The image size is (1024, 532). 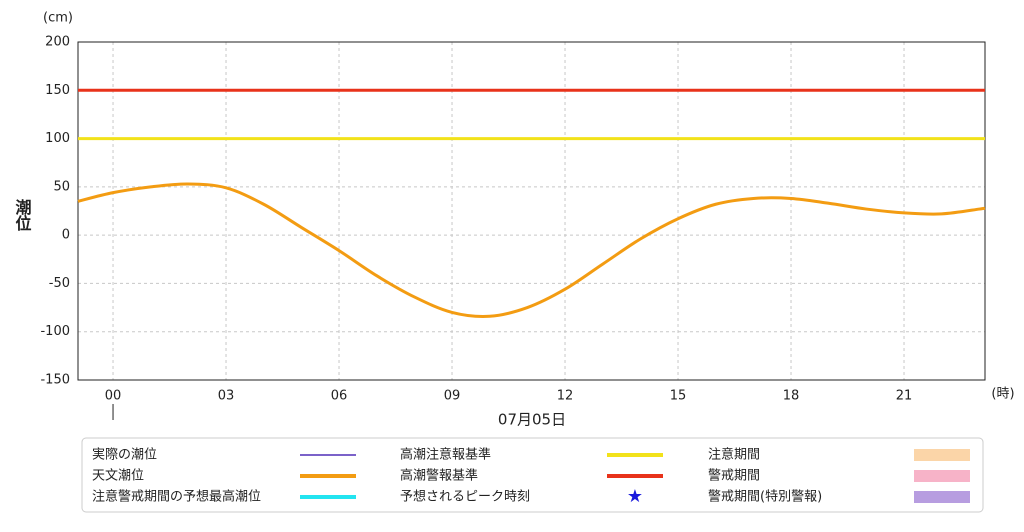 What do you see at coordinates (765, 497) in the screenshot?
I see `legend-label: 警戒期間(特別警報)` at bounding box center [765, 497].